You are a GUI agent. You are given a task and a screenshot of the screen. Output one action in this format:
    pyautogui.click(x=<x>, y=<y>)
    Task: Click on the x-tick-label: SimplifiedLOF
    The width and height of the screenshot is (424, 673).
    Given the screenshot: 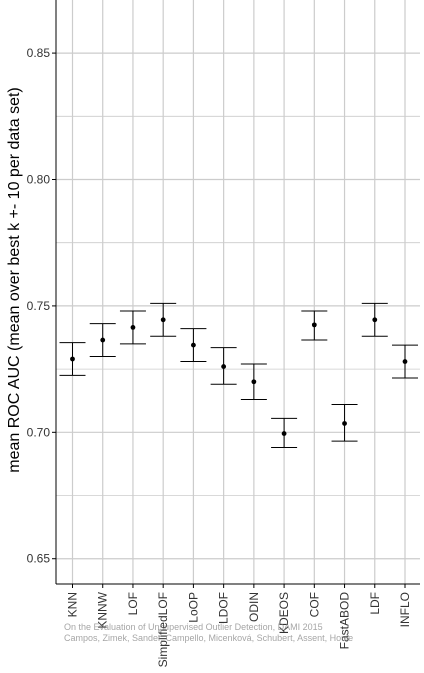 What is the action you would take?
    pyautogui.click(x=163, y=629)
    